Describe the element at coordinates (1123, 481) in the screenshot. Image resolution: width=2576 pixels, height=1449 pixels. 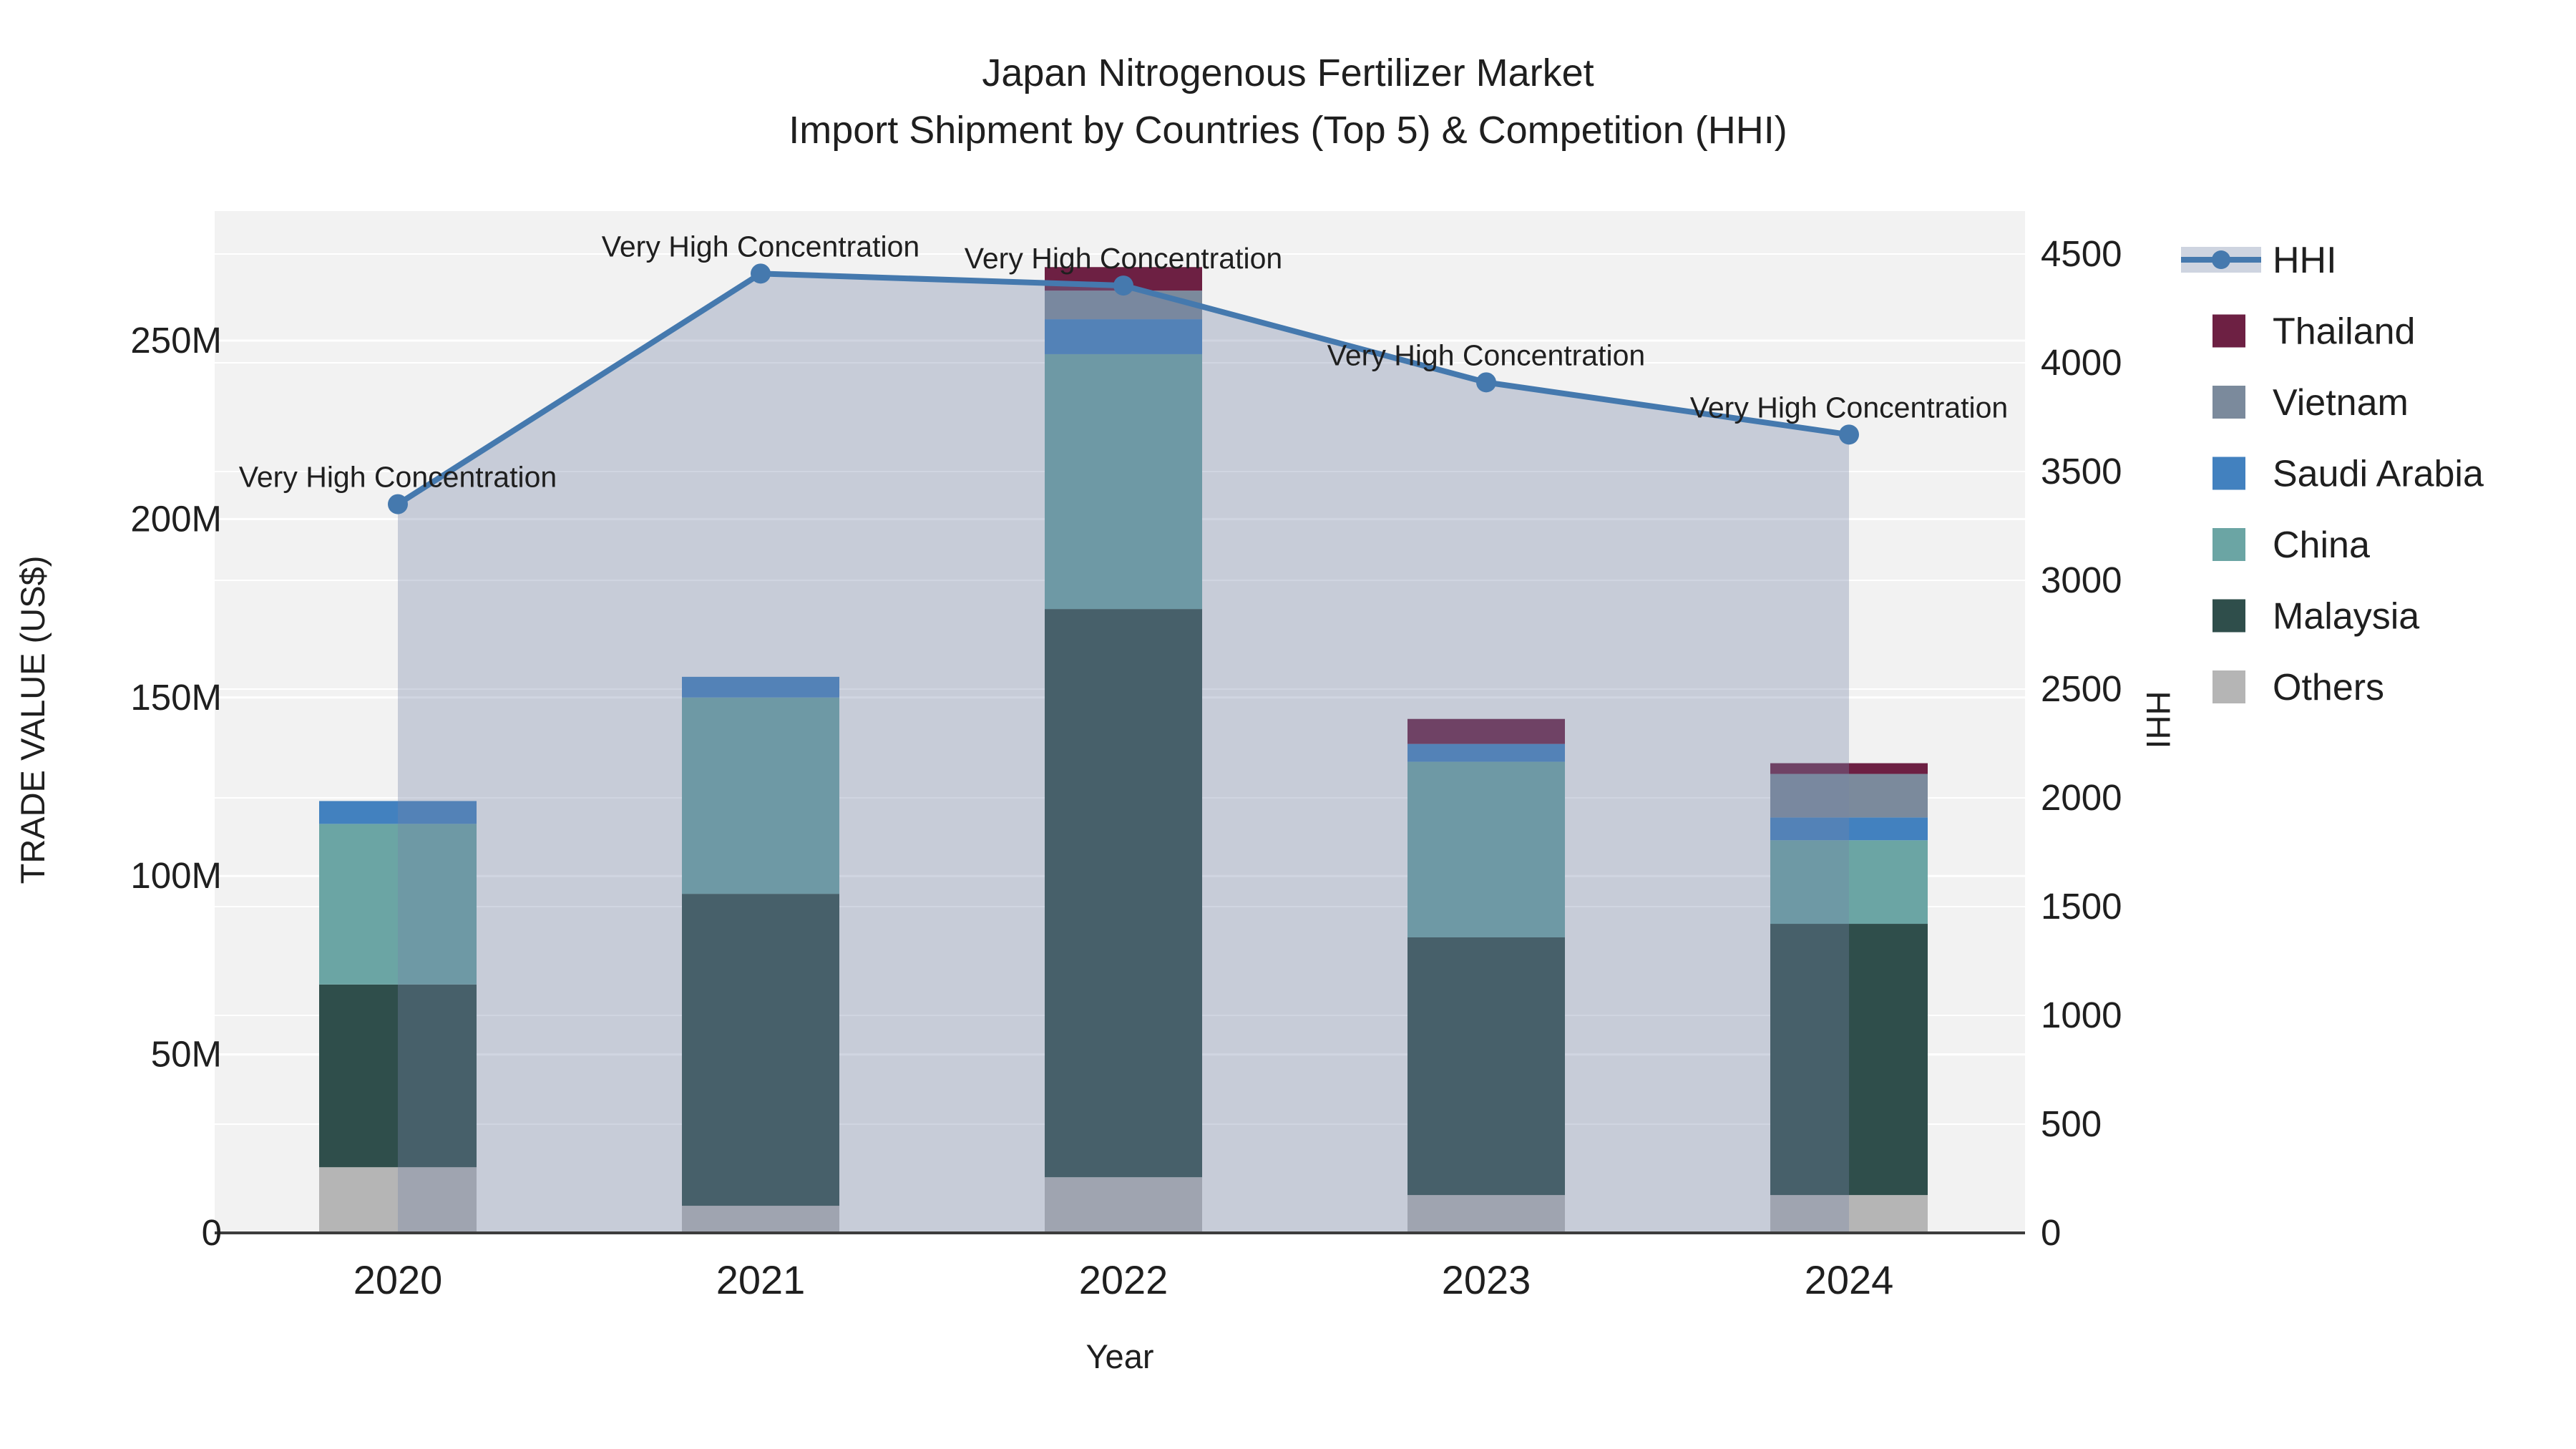
I see `bar-segment-china-2022` at that location.